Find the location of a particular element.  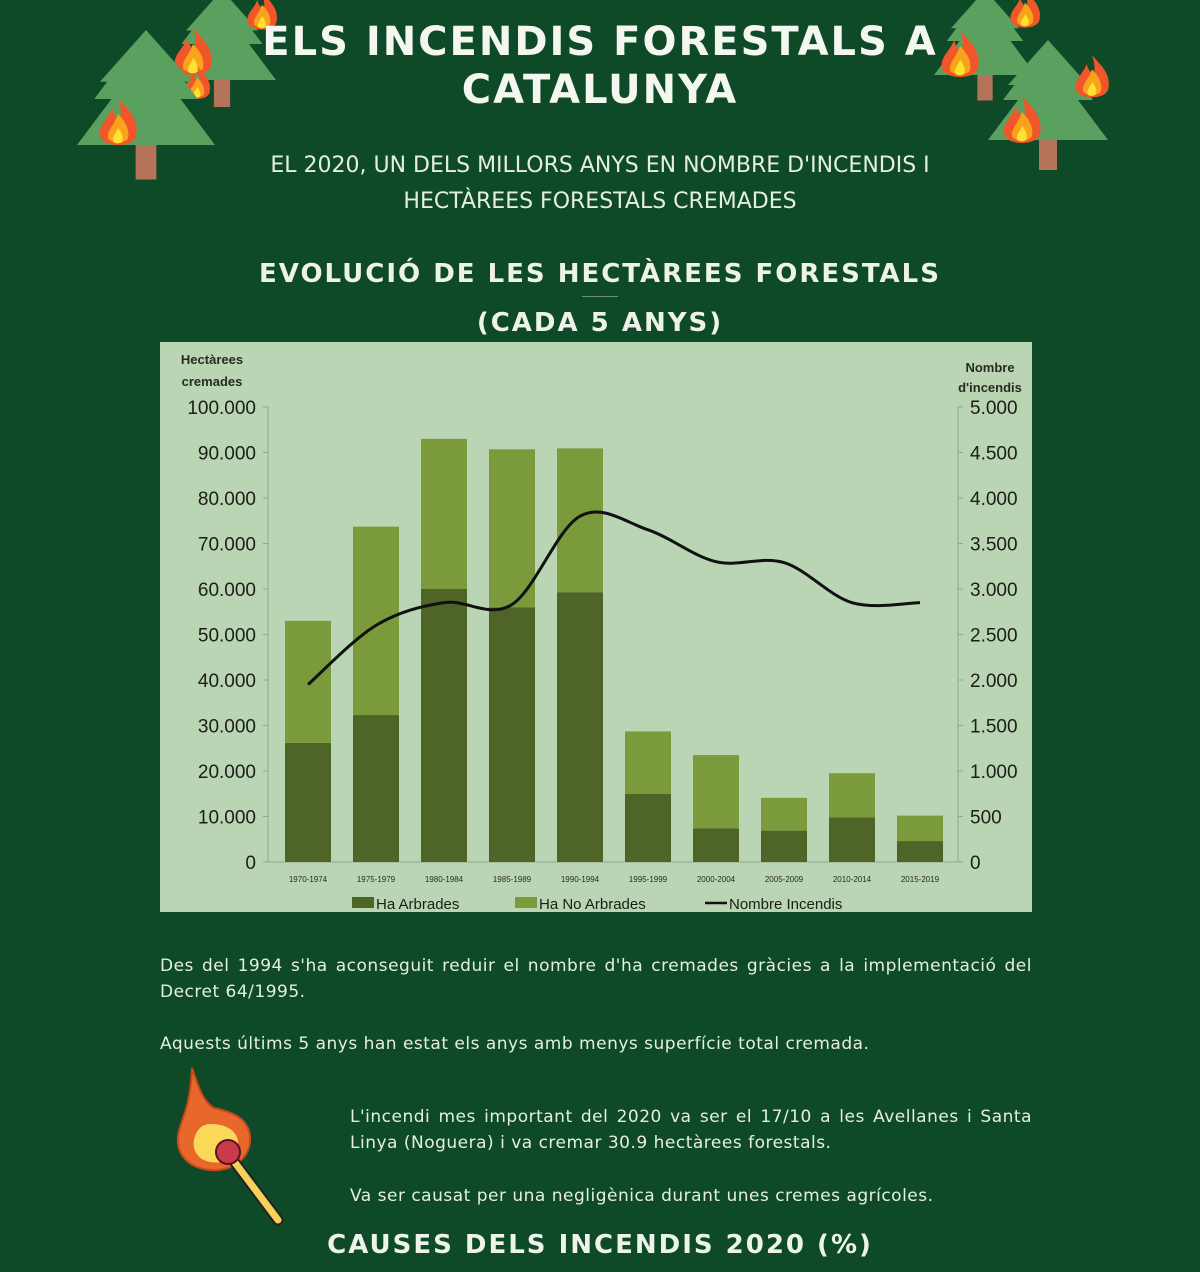

y-tick-label-left: 90.000 is located at coordinates (227, 454).